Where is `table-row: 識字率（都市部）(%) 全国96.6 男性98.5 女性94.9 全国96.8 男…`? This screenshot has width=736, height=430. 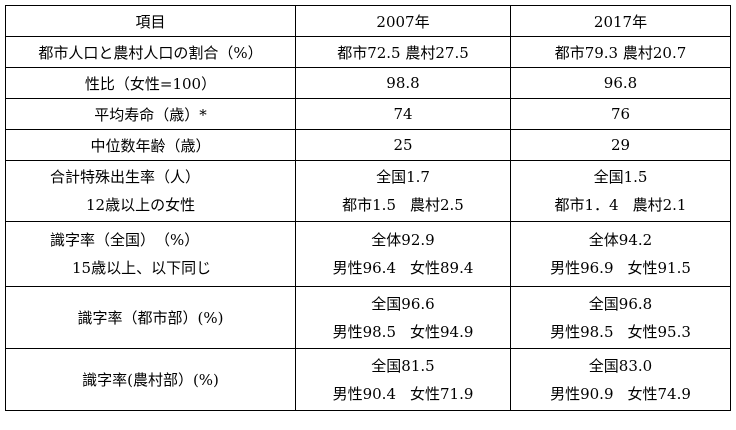 table-row: 識字率（都市部）(%) 全国96.6 男性98.5 女性94.9 全国96.8 男… is located at coordinates (368, 317).